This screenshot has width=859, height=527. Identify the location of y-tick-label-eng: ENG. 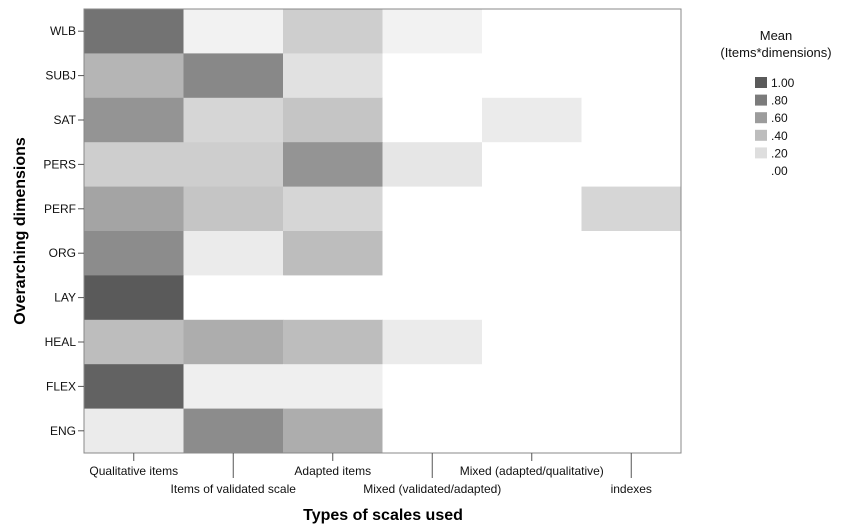
(63, 431).